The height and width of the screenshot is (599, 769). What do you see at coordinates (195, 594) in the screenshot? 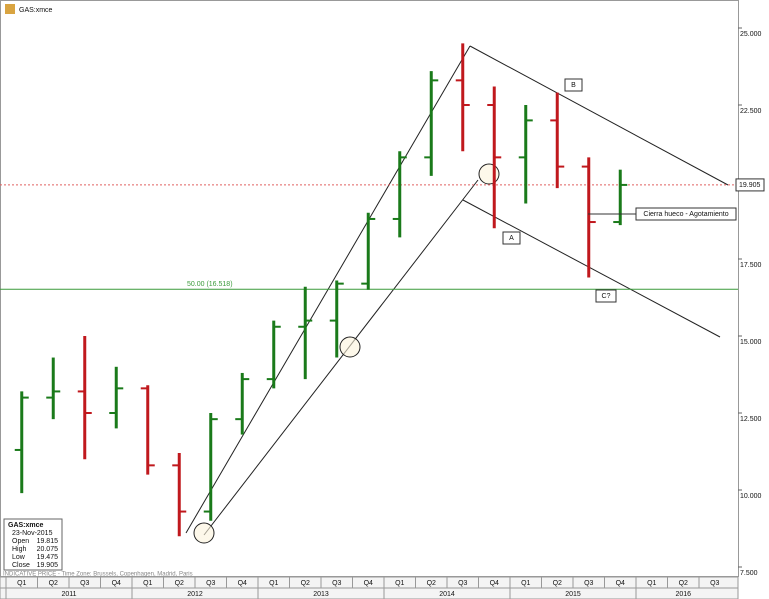
I see `year-label: 2012` at bounding box center [195, 594].